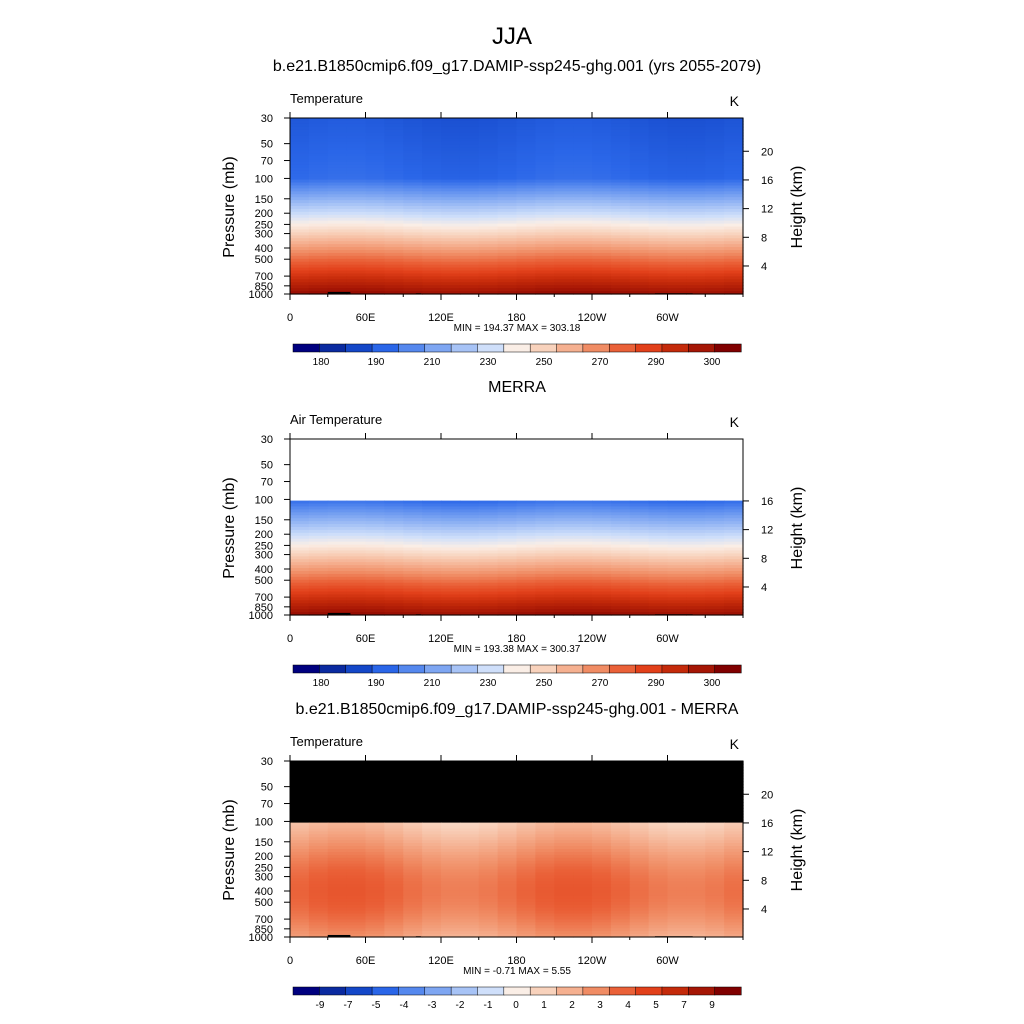 The height and width of the screenshot is (1024, 1024). What do you see at coordinates (333, 991) in the screenshot?
I see `colorbar-swatch` at bounding box center [333, 991].